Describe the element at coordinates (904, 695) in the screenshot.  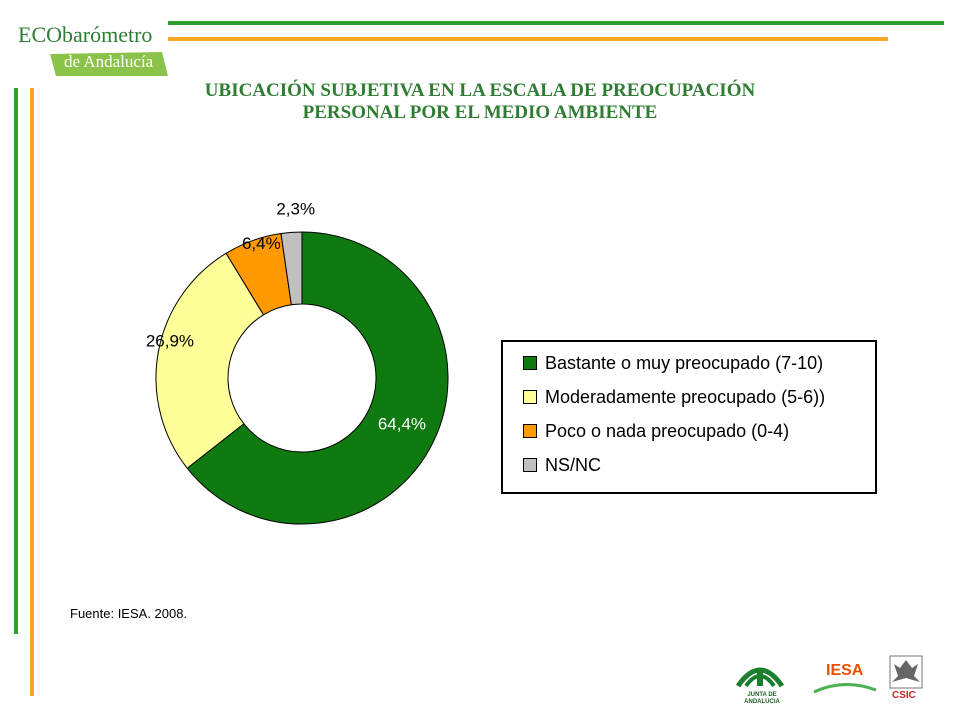
I see `csic-logo-text: CSIC` at that location.